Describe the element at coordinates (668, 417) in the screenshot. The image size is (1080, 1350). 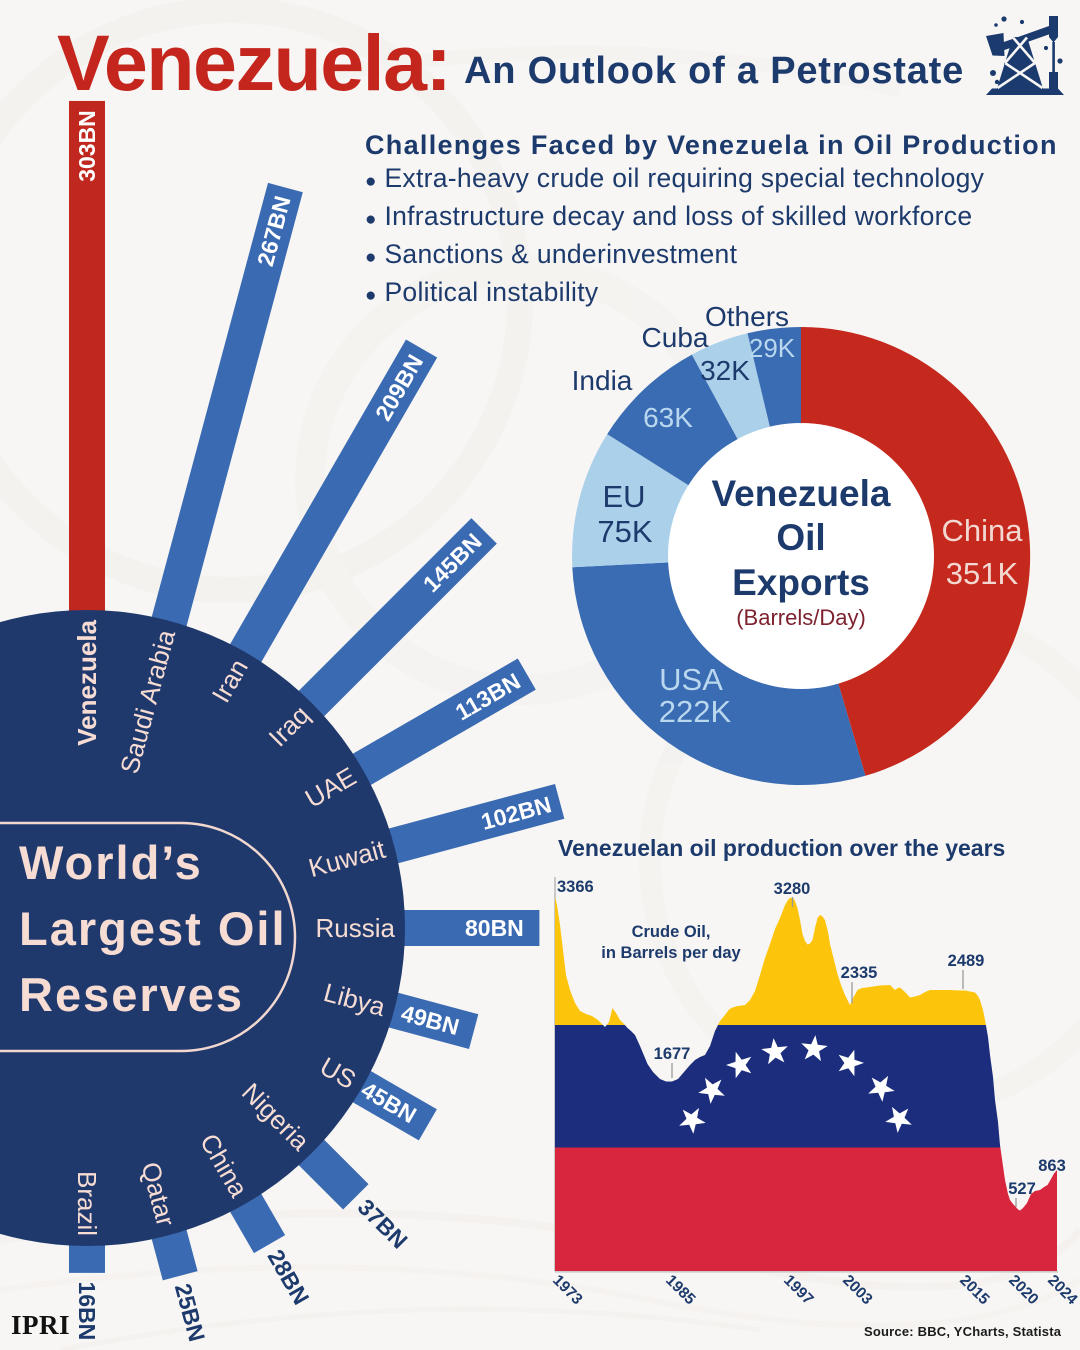
I see `svg-text: 63K` at that location.